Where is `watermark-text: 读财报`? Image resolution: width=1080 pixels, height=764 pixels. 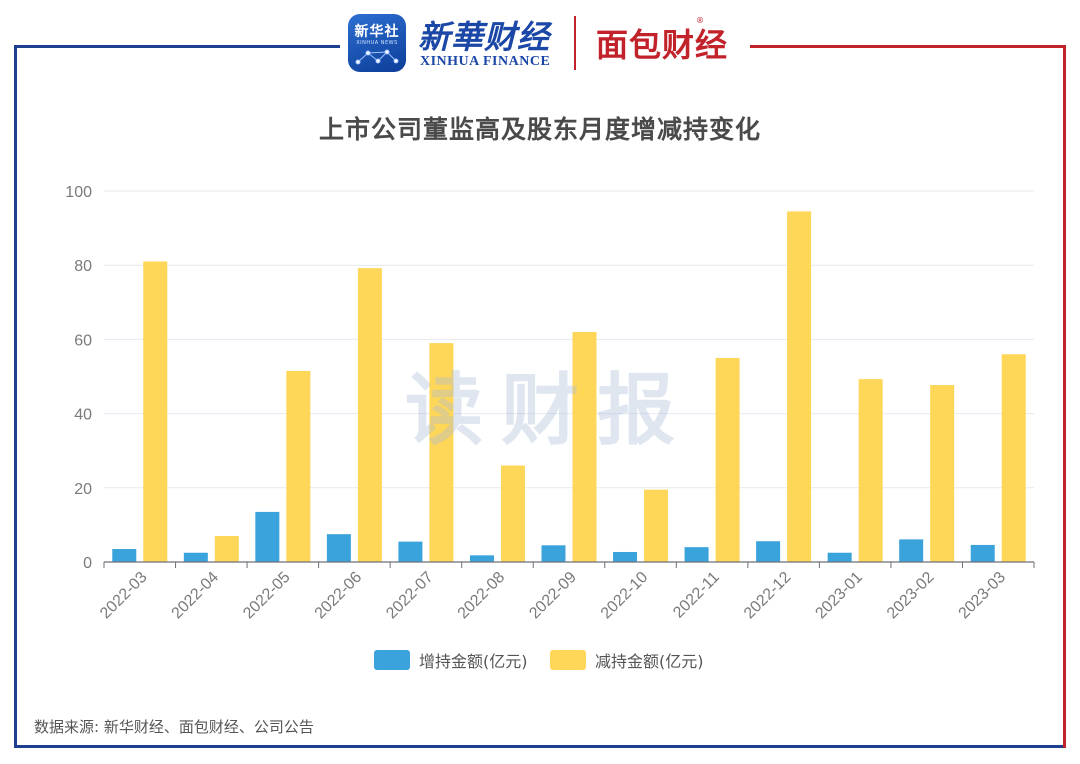
watermark-text: 读财报 is located at coordinates (549, 411).